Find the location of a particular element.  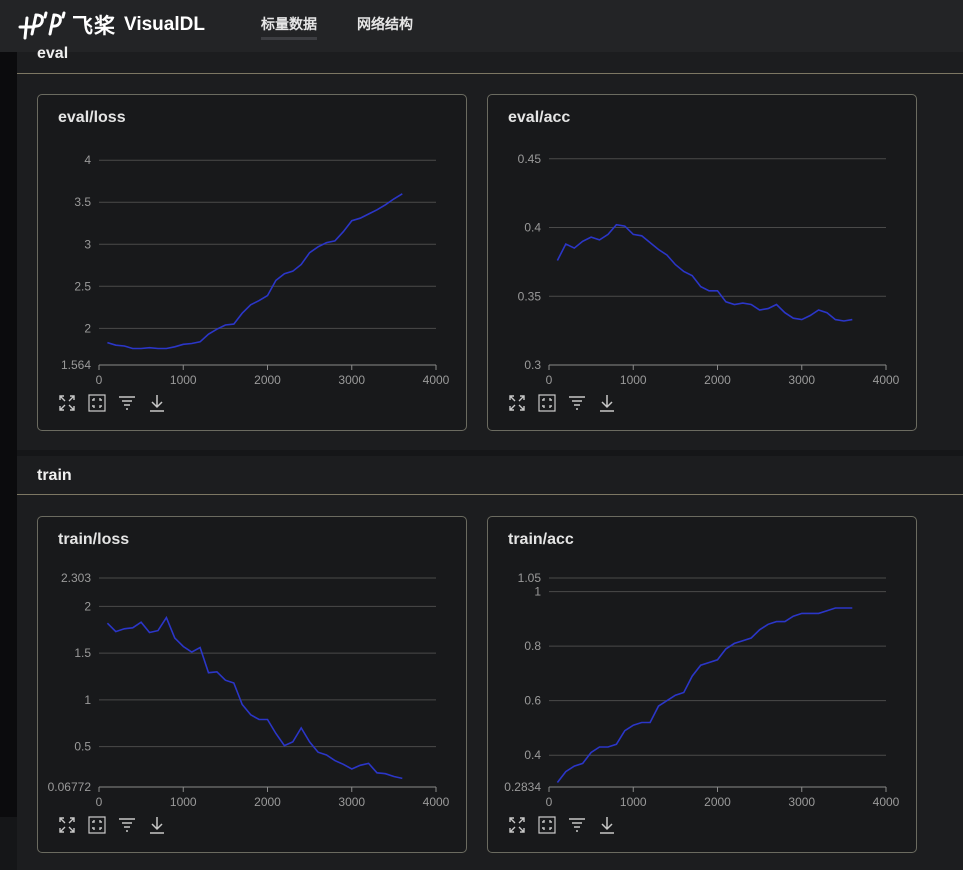

tab-scalars: 标量数据 is located at coordinates (289, 27).